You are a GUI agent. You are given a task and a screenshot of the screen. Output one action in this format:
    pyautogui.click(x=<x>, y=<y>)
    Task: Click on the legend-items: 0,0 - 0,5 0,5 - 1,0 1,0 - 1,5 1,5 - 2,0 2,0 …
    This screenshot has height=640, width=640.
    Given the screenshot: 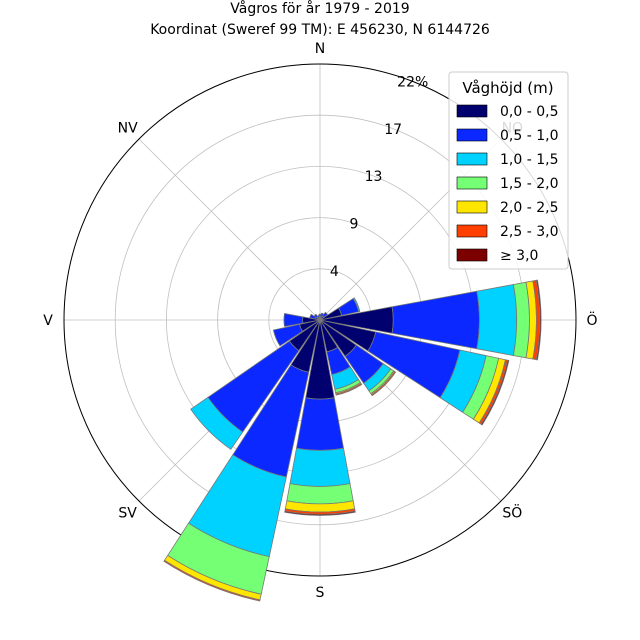 What is the action you would take?
    pyautogui.click(x=507, y=184)
    